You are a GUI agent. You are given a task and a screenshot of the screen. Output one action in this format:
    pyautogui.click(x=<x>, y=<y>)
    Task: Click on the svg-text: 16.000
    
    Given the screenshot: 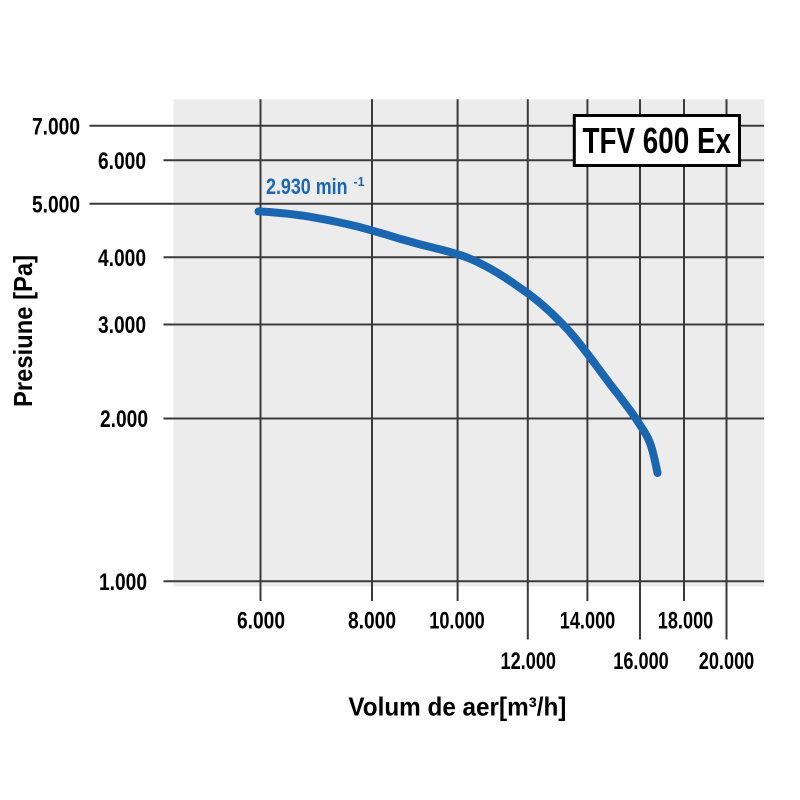 What is the action you would take?
    pyautogui.click(x=641, y=661)
    